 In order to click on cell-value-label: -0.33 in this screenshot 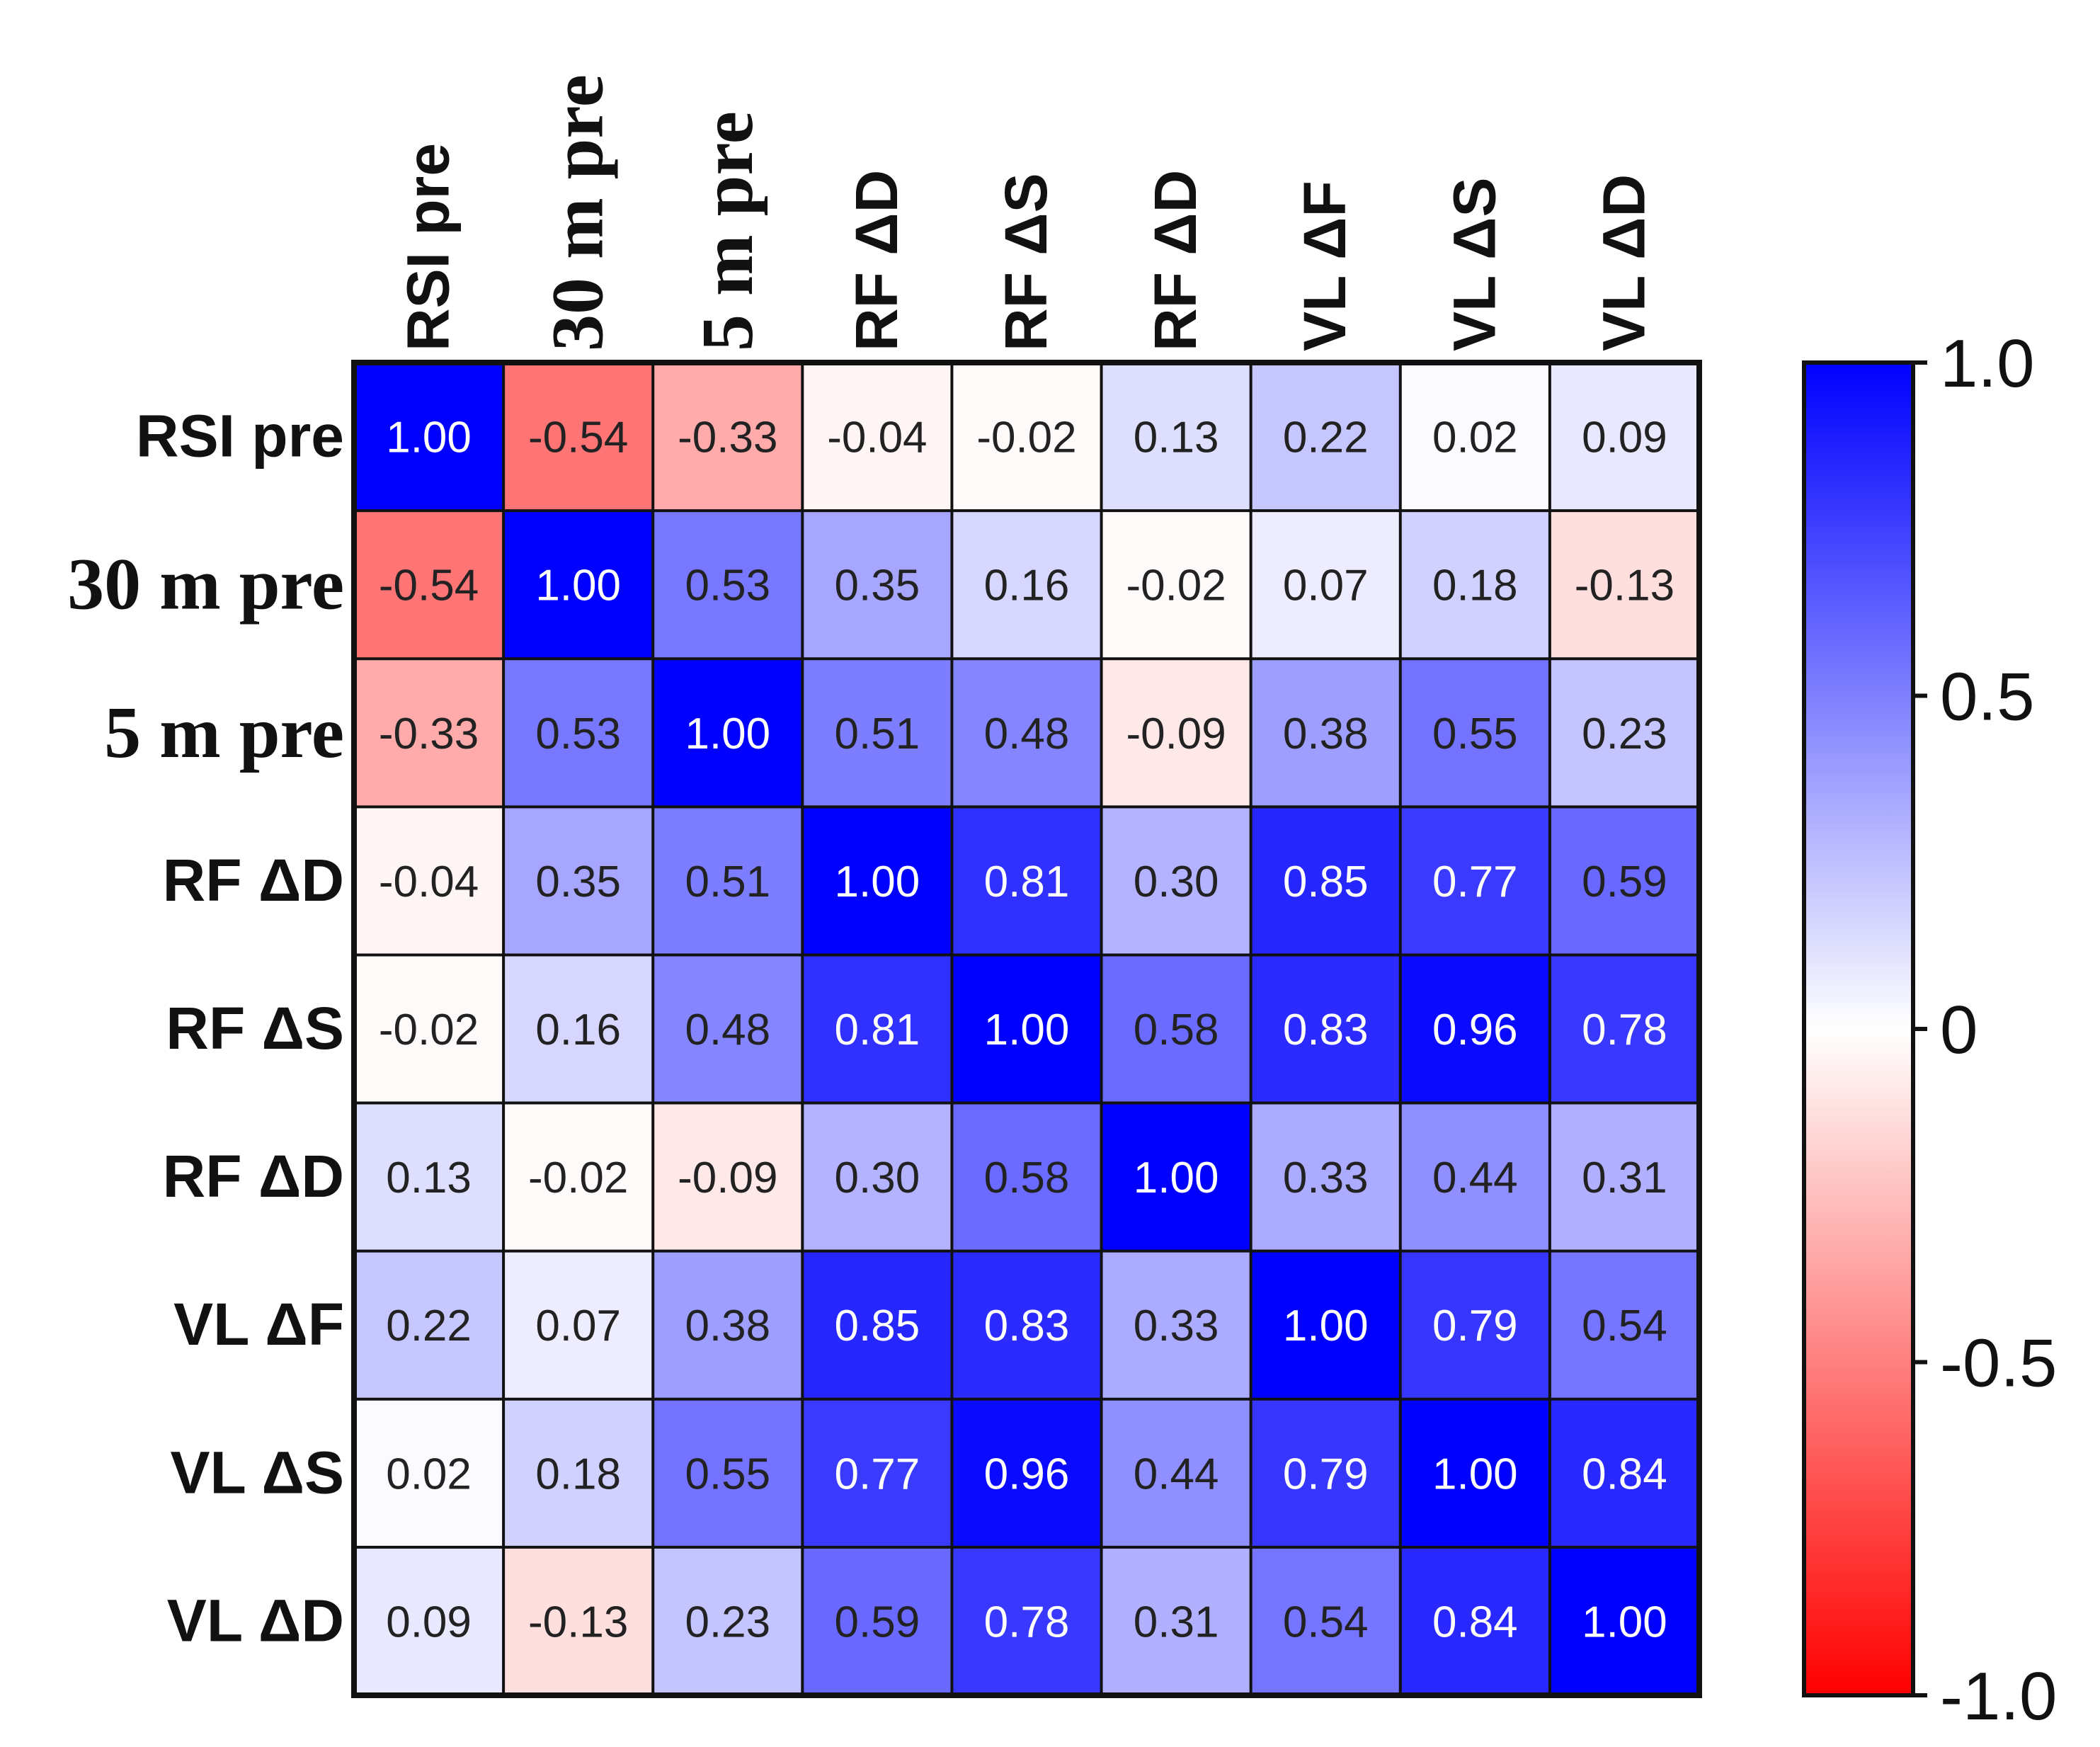, I will do `click(727, 438)`.